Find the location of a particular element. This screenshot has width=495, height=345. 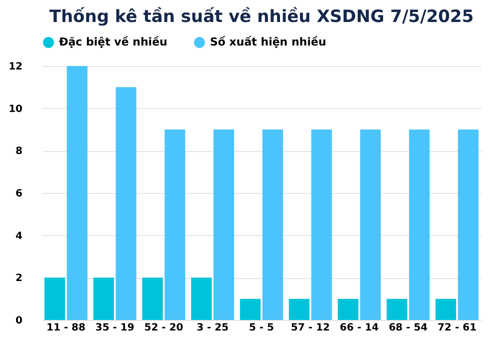

y-tick-label: 8 is located at coordinates (19, 152).